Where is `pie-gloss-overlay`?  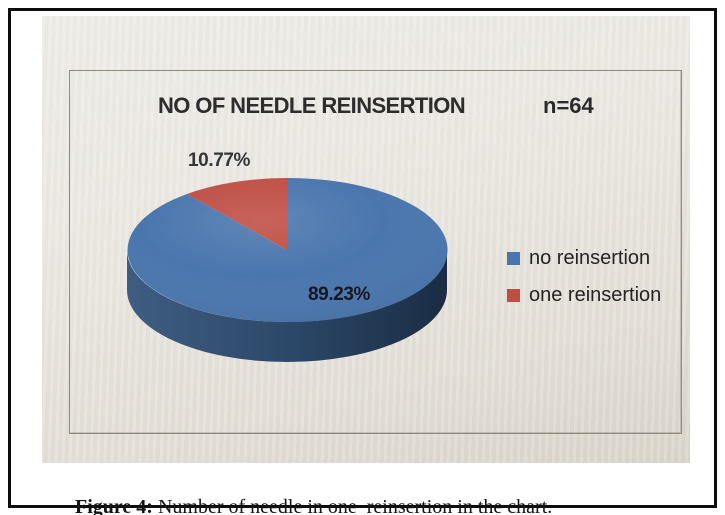 pie-gloss-overlay is located at coordinates (287, 250).